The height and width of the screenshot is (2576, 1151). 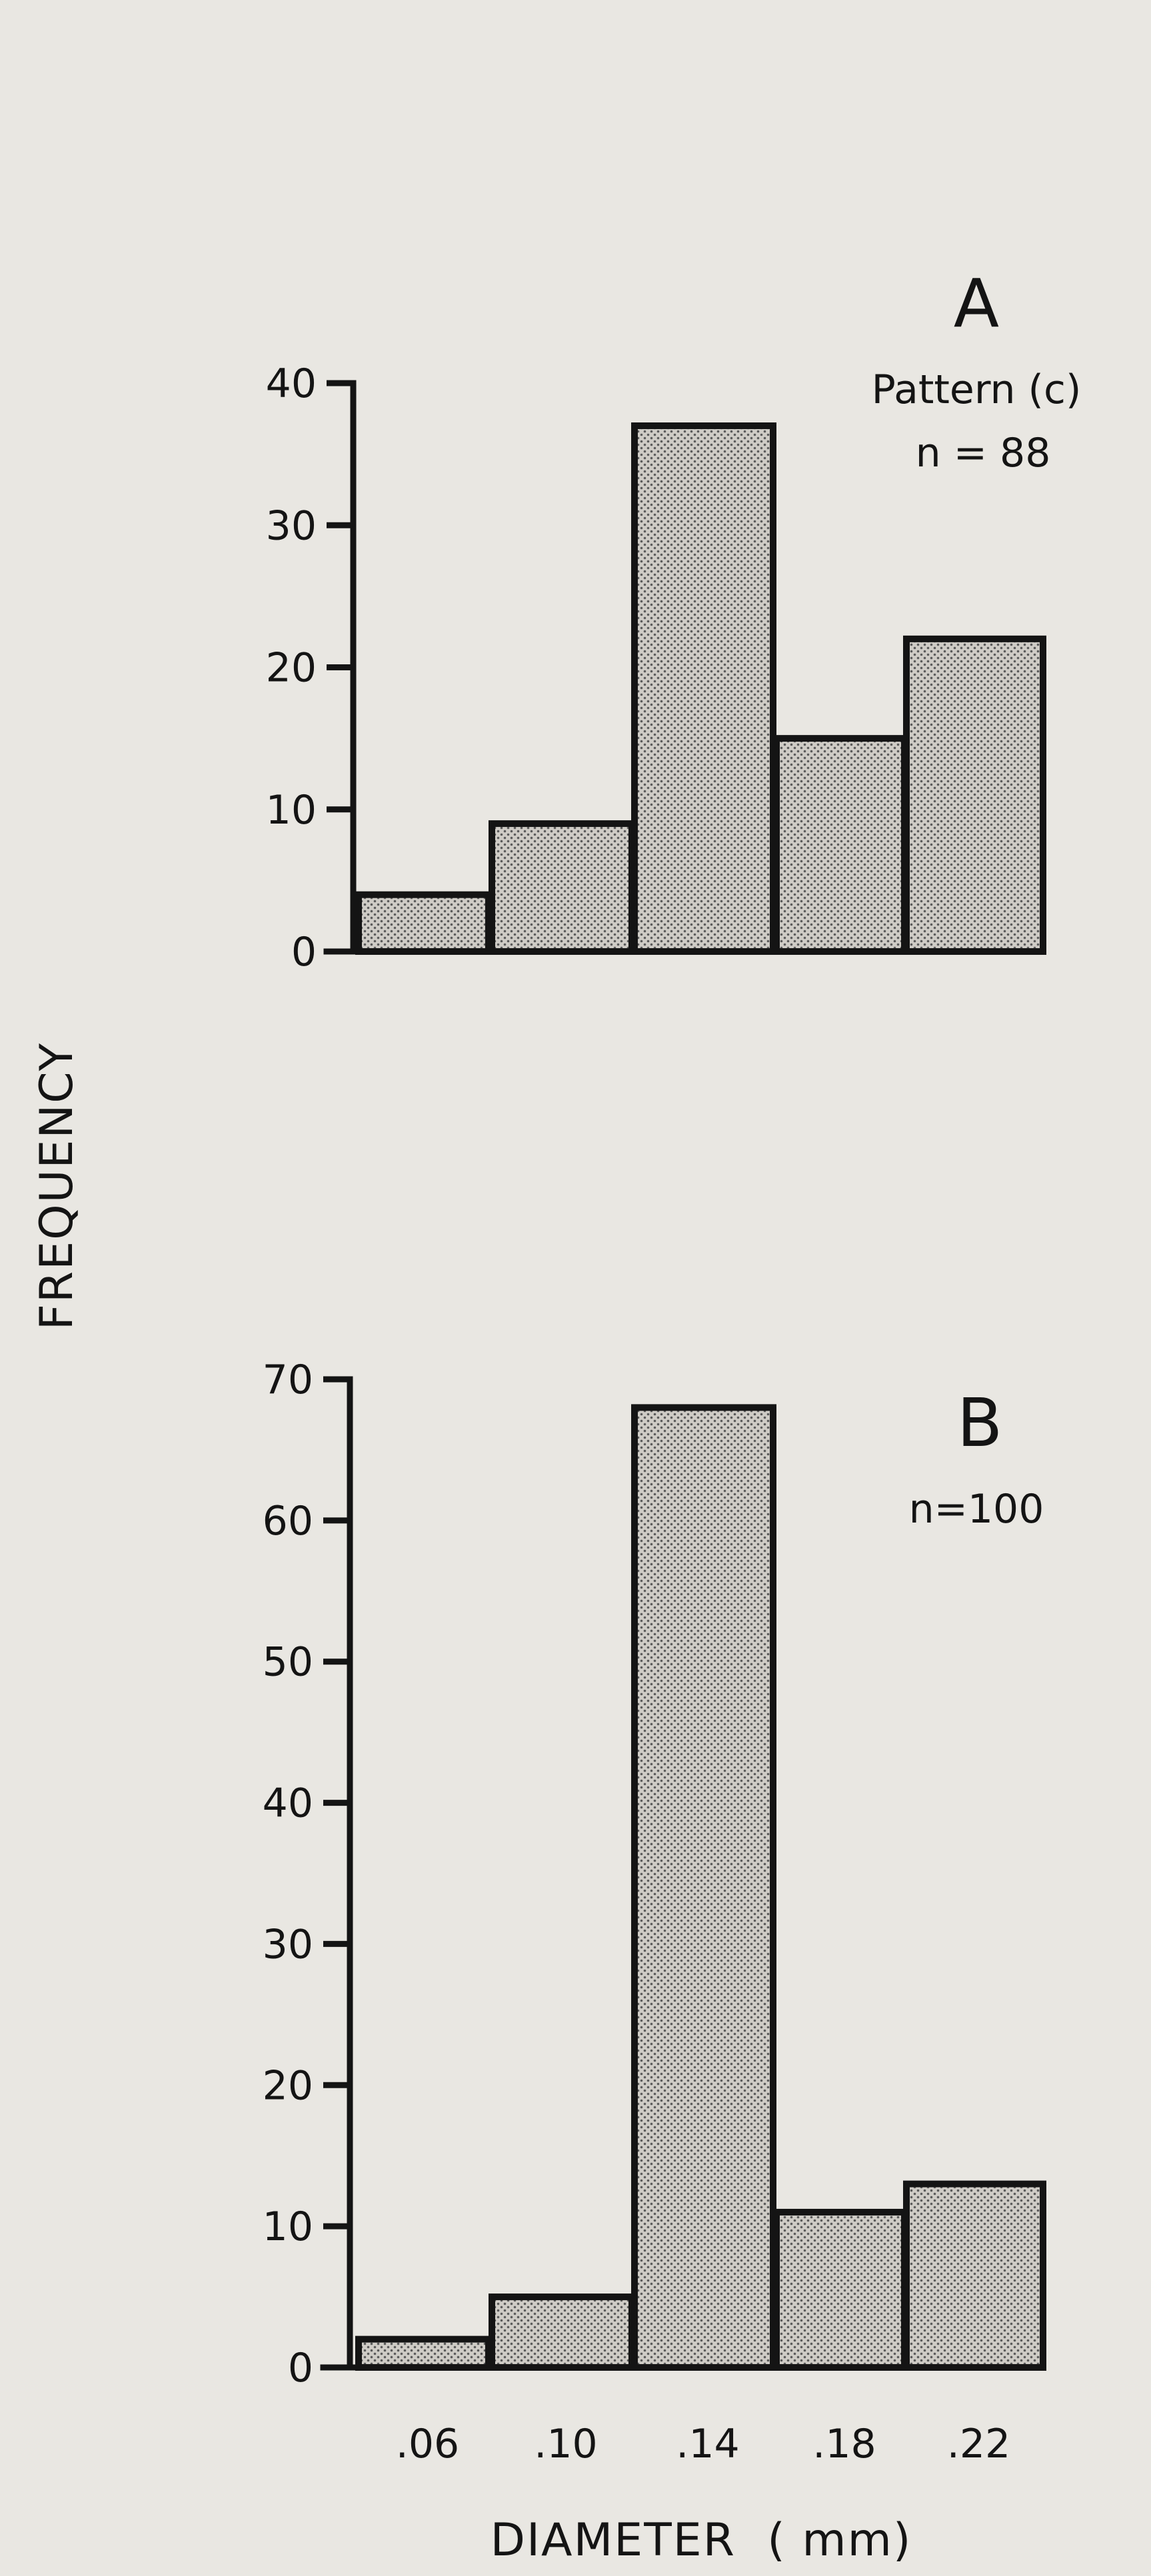 I want to click on panel-b-y-tick-label-50: 50, so click(x=288, y=1662).